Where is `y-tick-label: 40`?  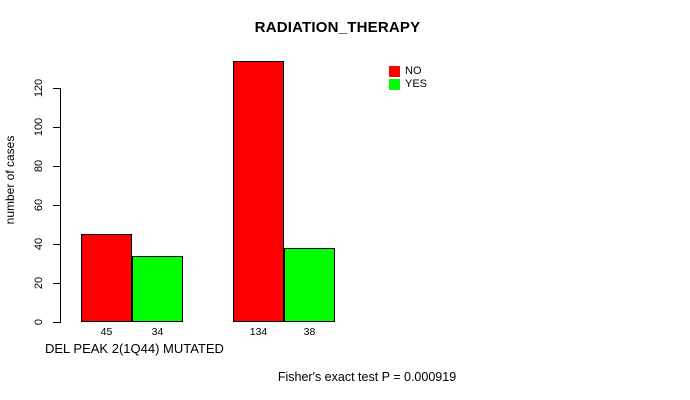
y-tick-label: 40 is located at coordinates (39, 244).